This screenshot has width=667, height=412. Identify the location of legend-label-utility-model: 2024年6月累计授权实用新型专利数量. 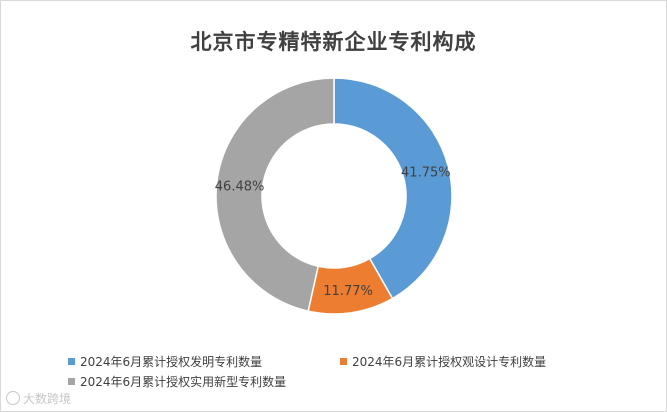
(183, 382).